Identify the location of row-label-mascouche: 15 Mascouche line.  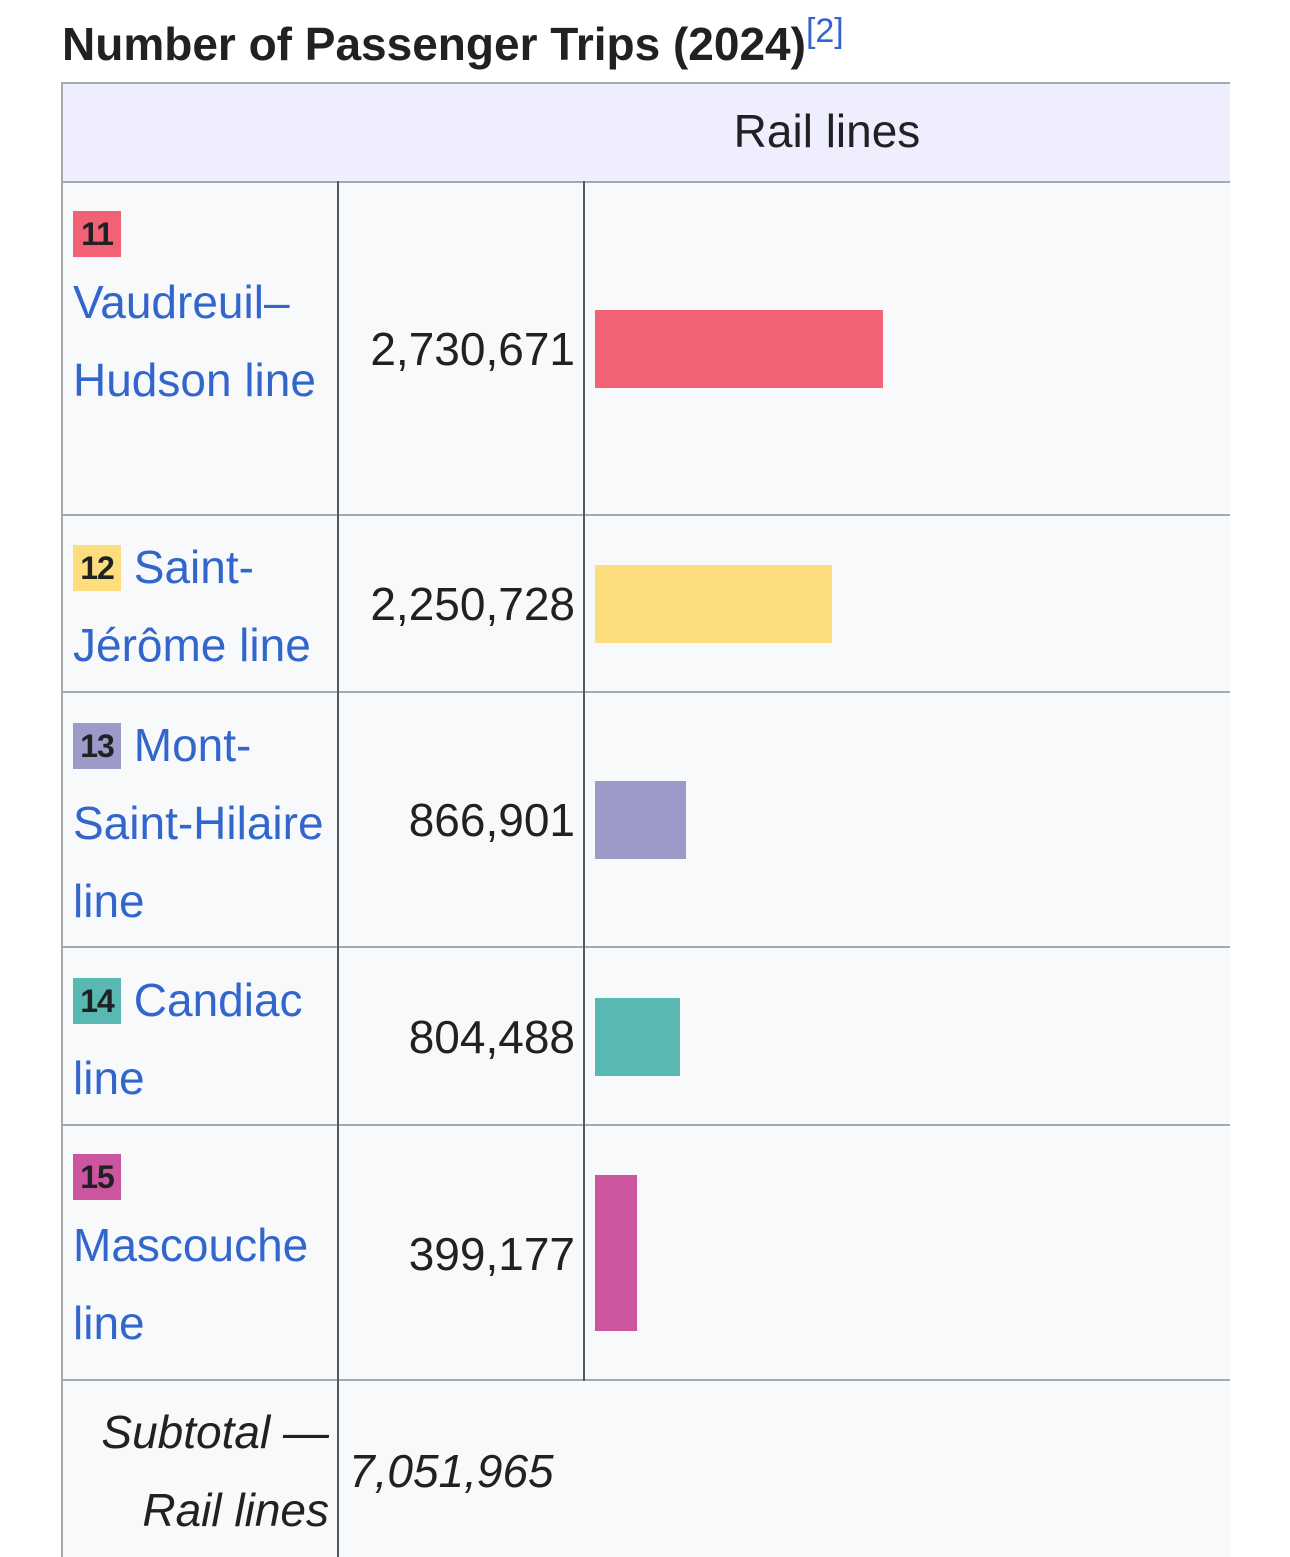
(206, 1243).